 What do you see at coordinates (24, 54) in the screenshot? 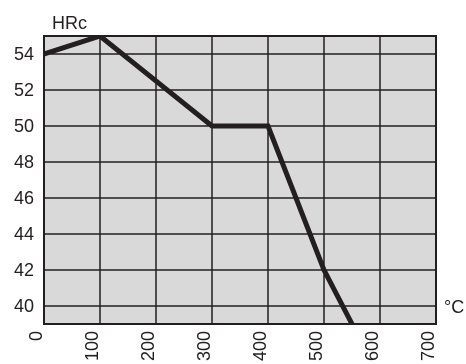
I see `y-tick-label: 54` at bounding box center [24, 54].